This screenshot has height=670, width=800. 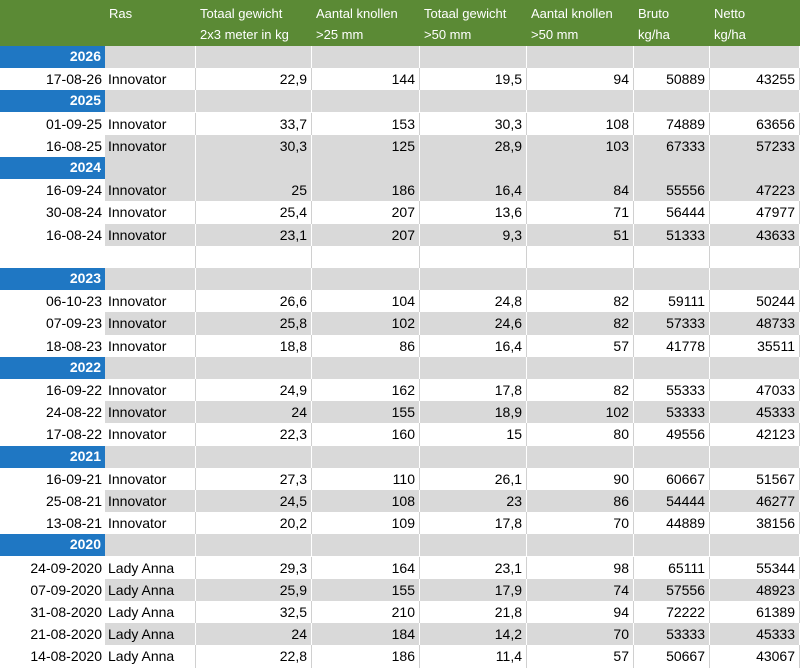 I want to click on header-bruto: Bruto kg/ha, so click(x=672, y=23).